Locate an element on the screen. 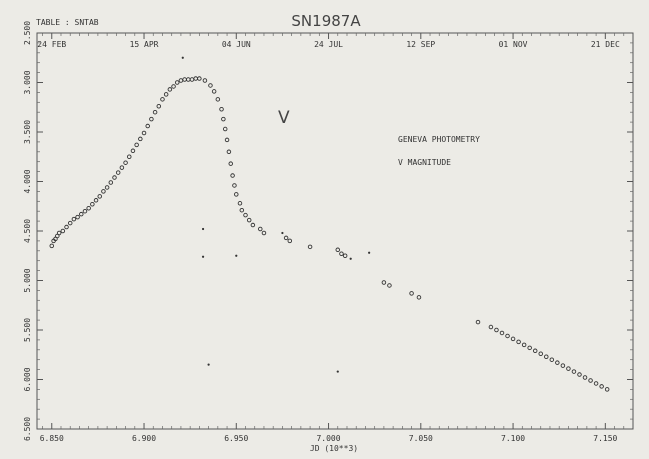  table-label: TABLE : SNTAB is located at coordinates (67, 22).